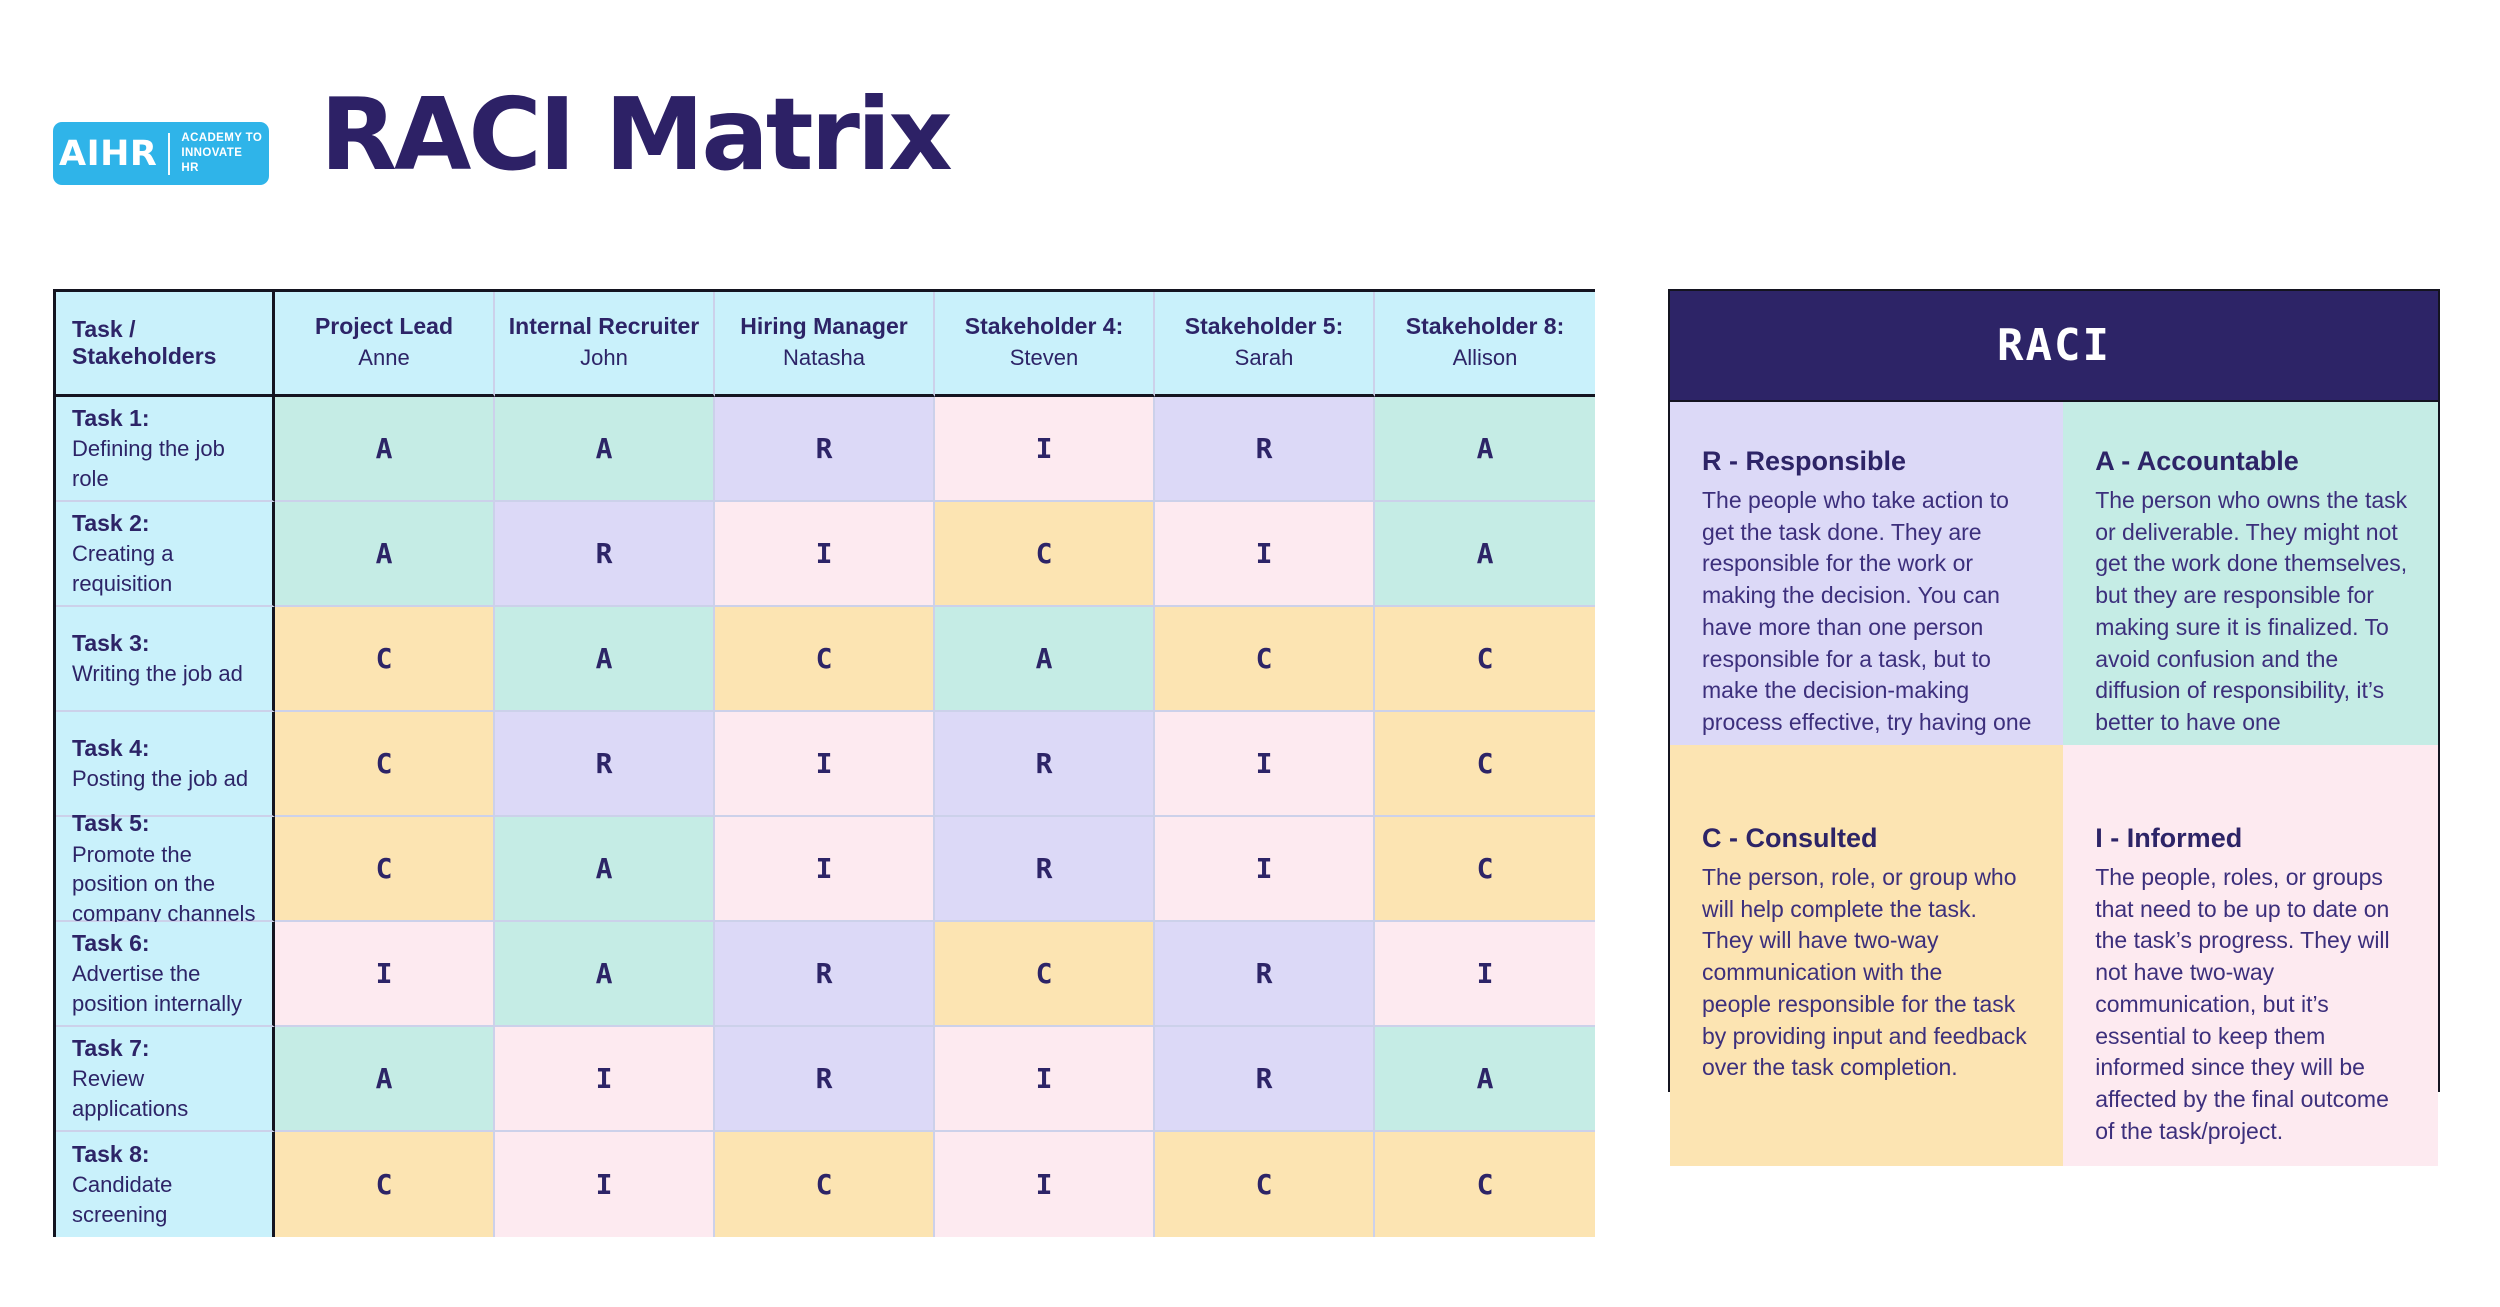 This screenshot has width=2500, height=1307. I want to click on column-person-name: Allison, so click(1485, 357).